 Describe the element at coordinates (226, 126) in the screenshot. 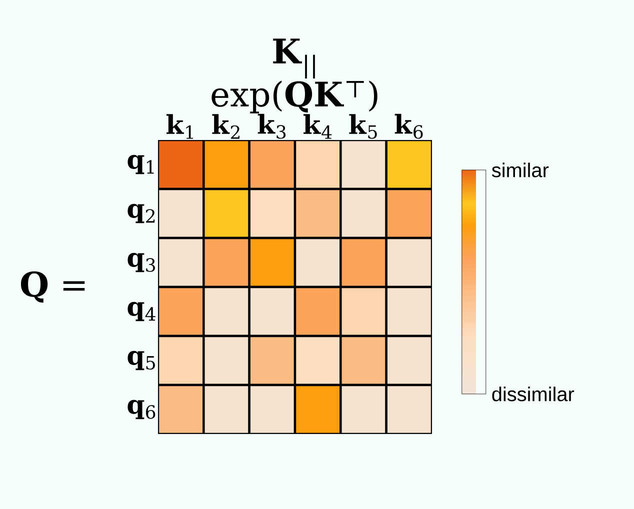

I see `x-tick-label: k$_{2}$` at that location.